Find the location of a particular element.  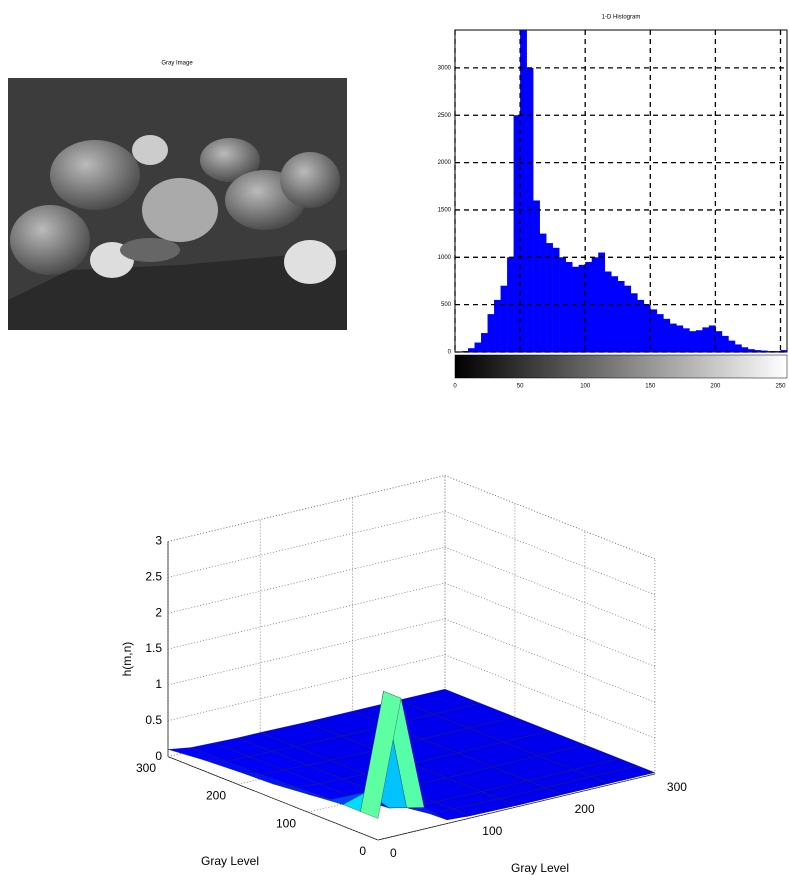

z-tick-label: 1 is located at coordinates (158, 684).